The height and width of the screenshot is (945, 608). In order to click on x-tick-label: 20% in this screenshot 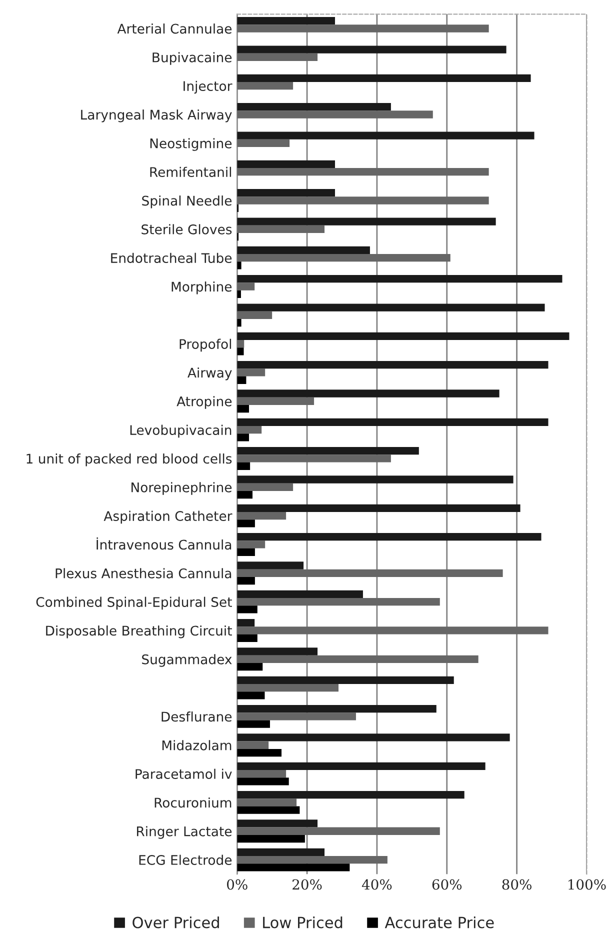, I will do `click(307, 884)`.